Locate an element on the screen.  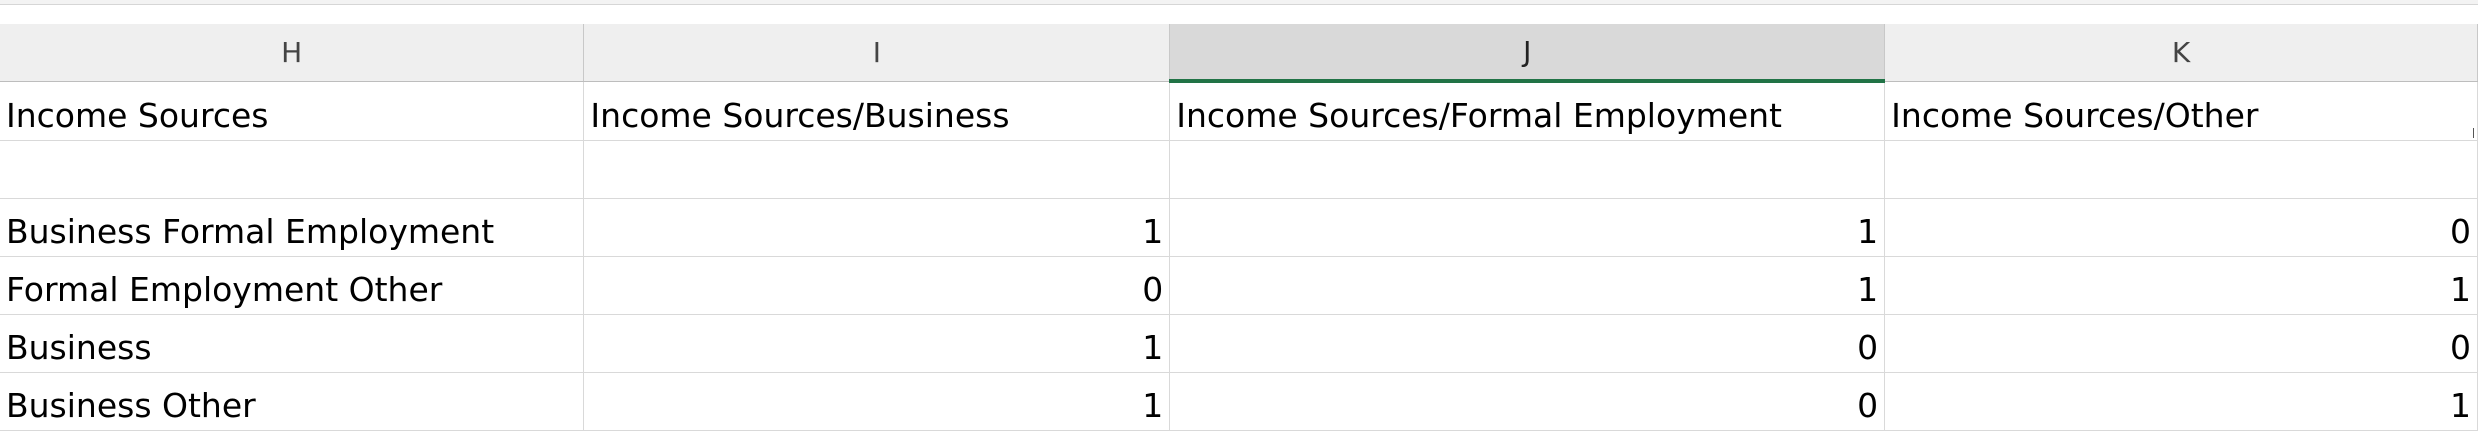
table-row is located at coordinates (1239, 169).